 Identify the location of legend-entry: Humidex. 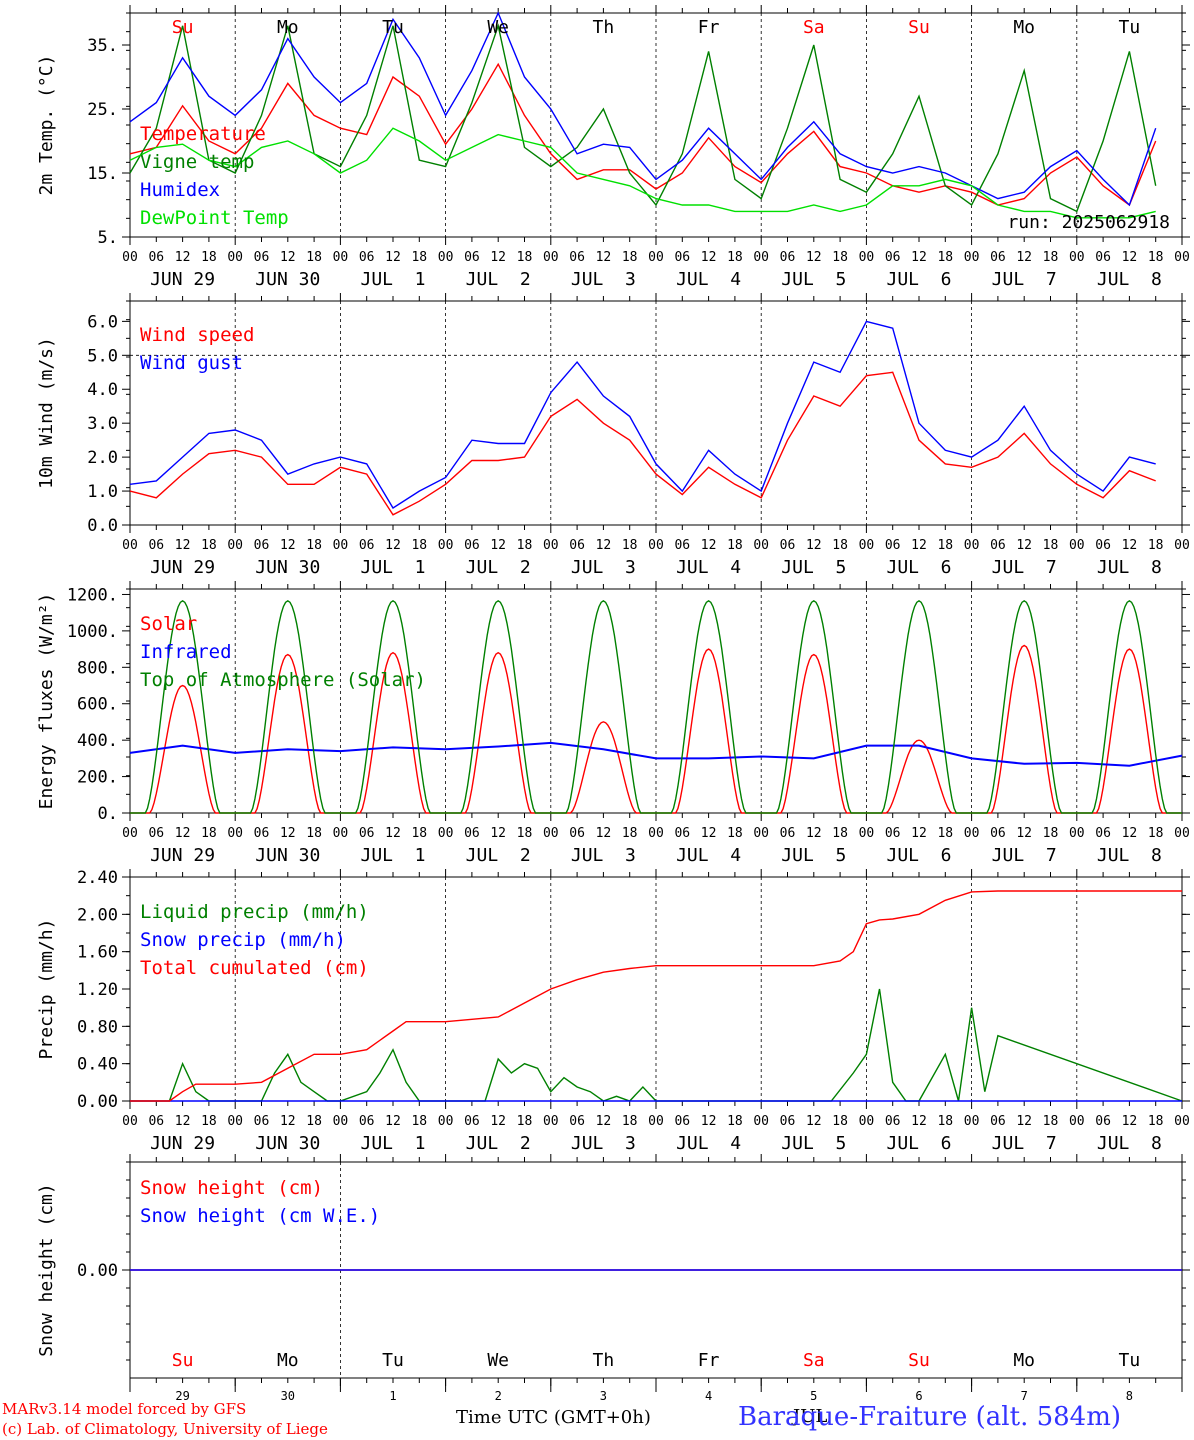
(180, 190).